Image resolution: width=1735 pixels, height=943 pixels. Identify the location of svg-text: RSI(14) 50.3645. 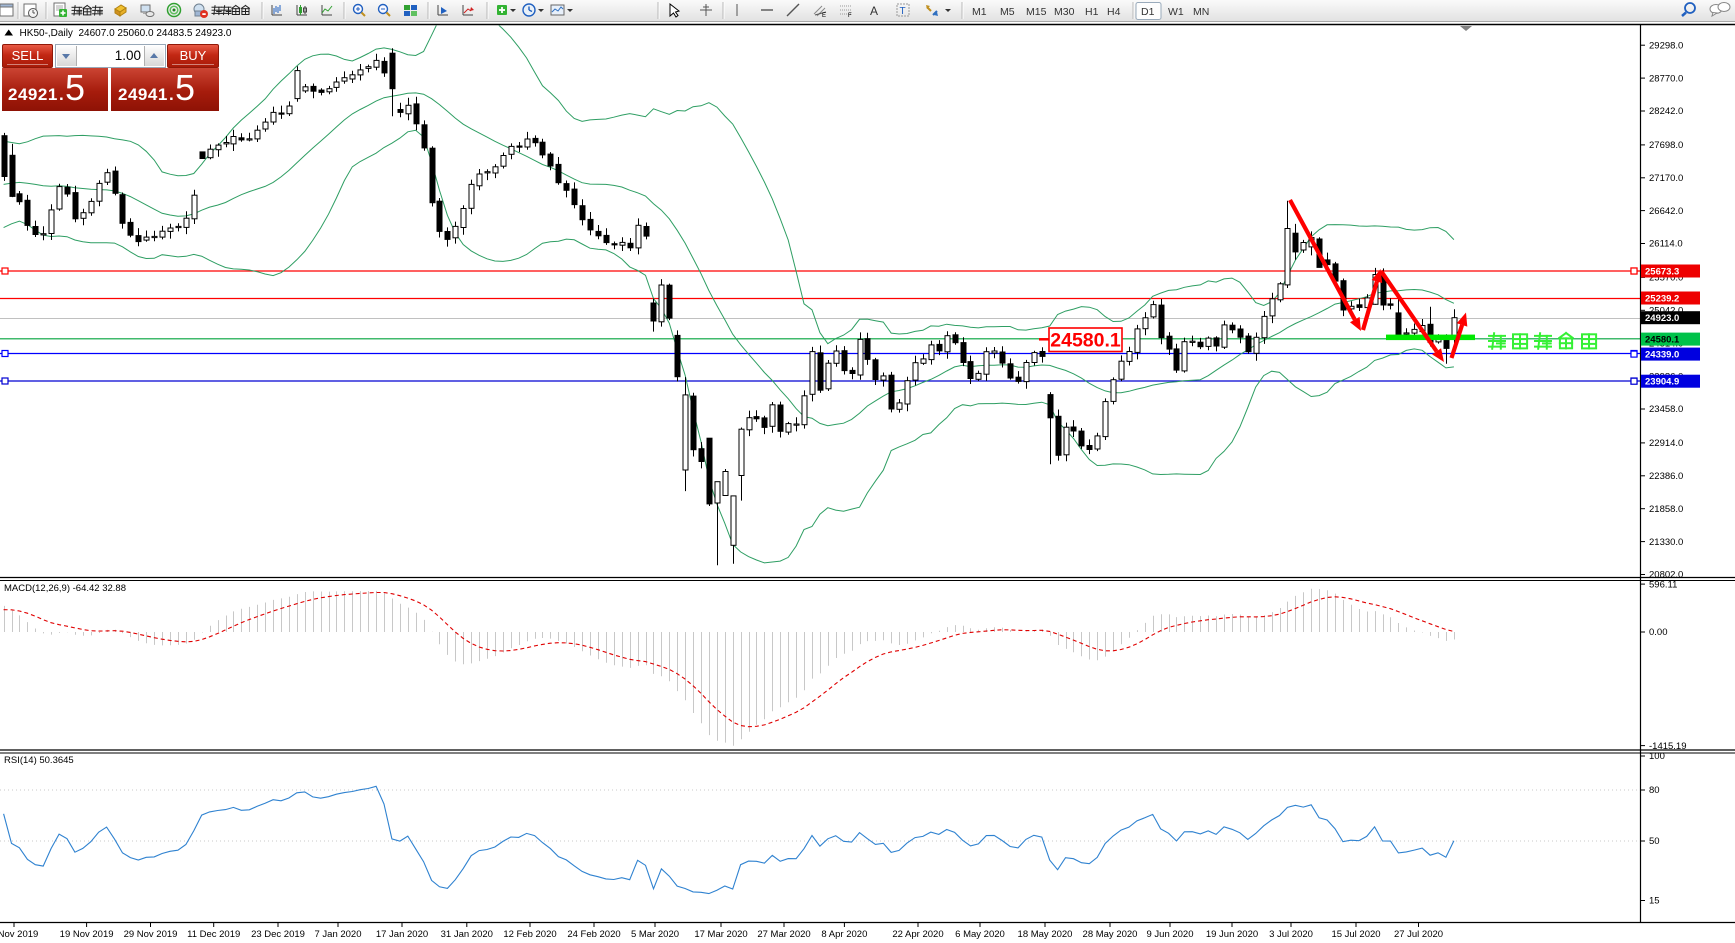
(39, 760).